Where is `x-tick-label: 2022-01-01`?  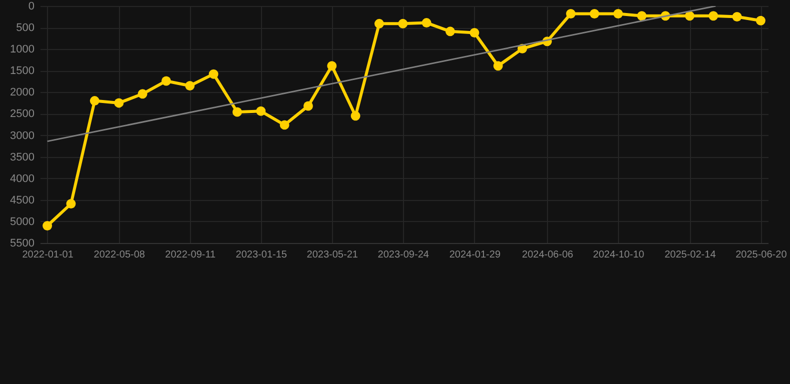
x-tick-label: 2022-01-01 is located at coordinates (48, 255).